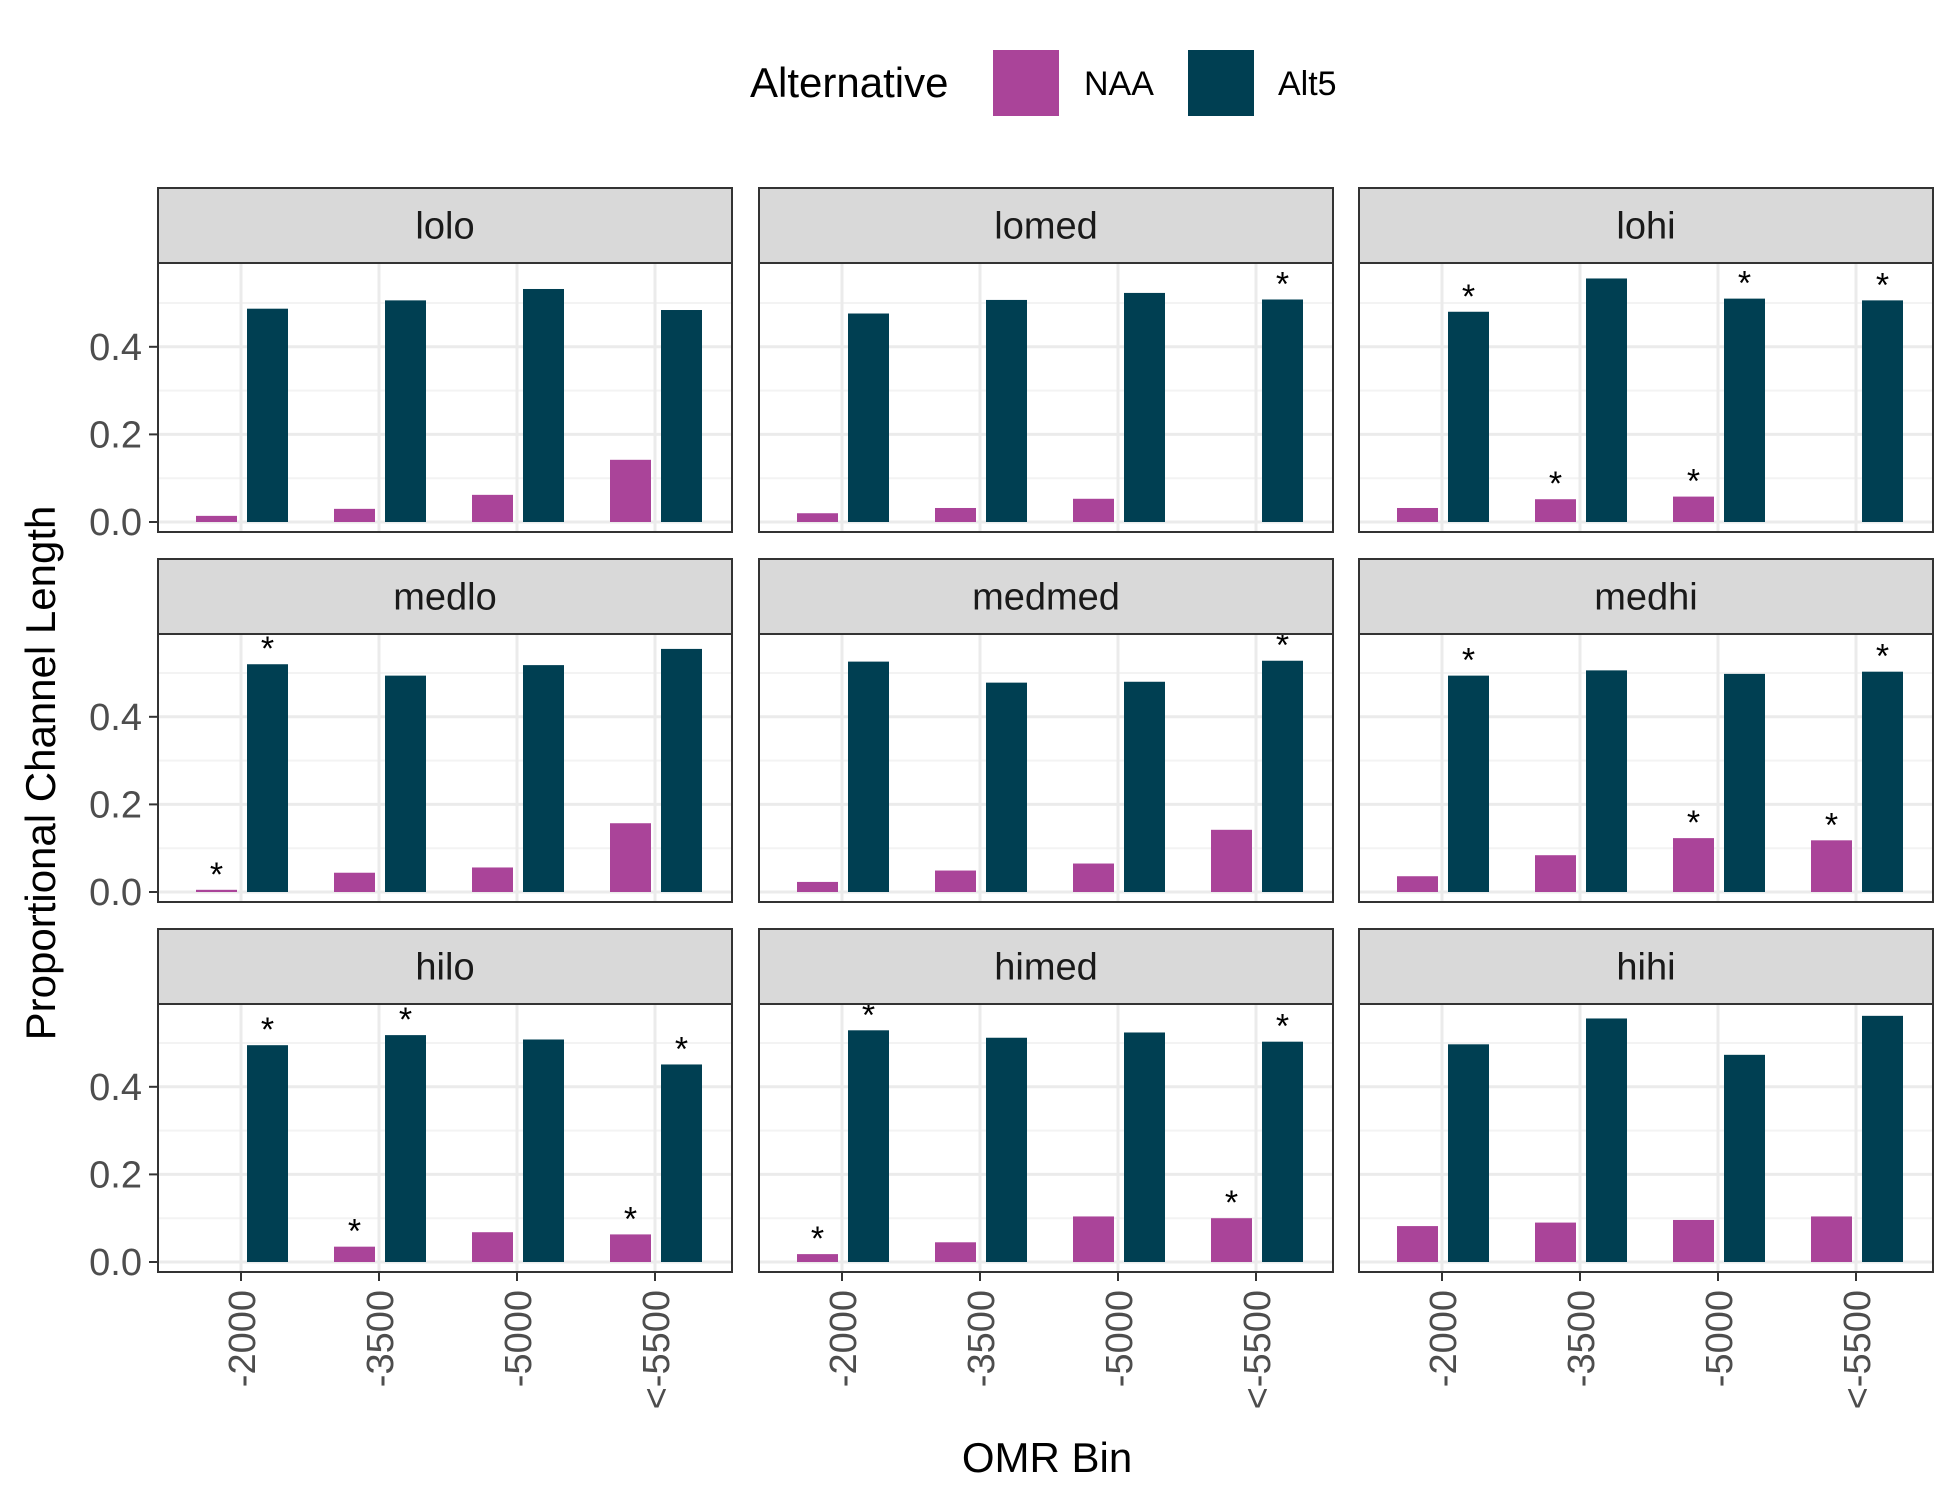 The image size is (1950, 1500). Describe the element at coordinates (40, 773) in the screenshot. I see `y-axis-title: Proportional Channel Length` at that location.